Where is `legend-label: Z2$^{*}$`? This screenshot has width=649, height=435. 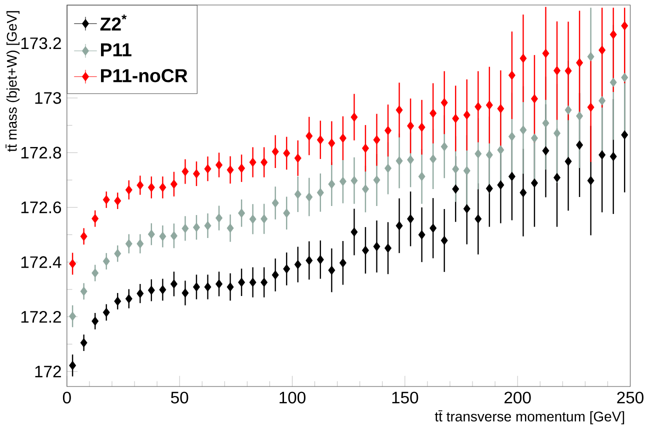
legend-label: Z2$^{*}$ is located at coordinates (113, 22).